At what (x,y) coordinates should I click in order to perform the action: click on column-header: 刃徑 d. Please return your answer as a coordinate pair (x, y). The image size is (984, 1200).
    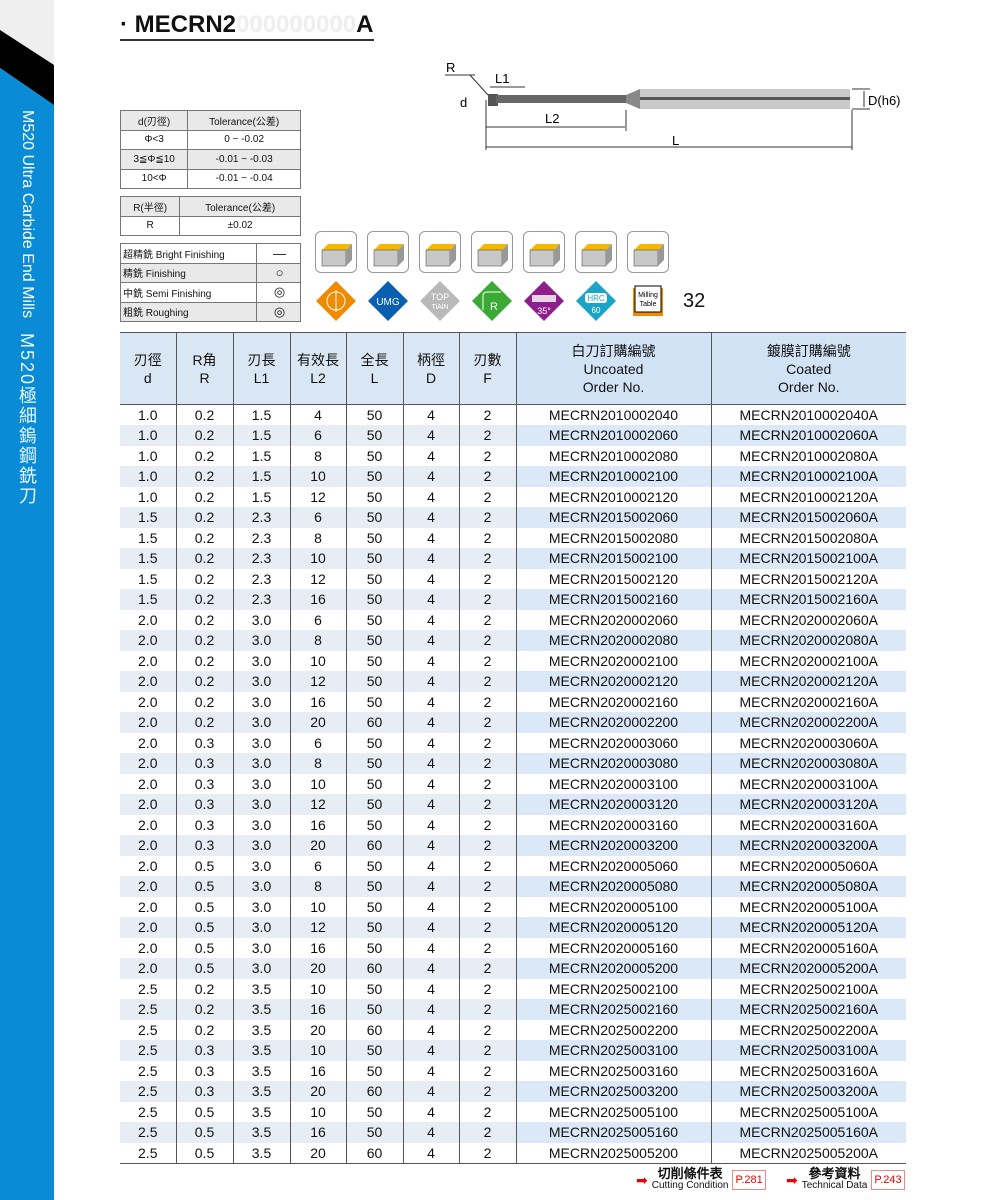
    Looking at the image, I should click on (148, 368).